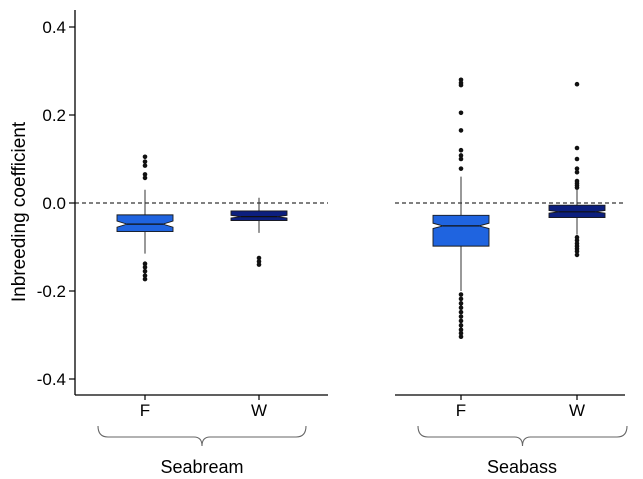 The width and height of the screenshot is (643, 479). Describe the element at coordinates (461, 230) in the screenshot. I see `box-seabass-f` at that location.